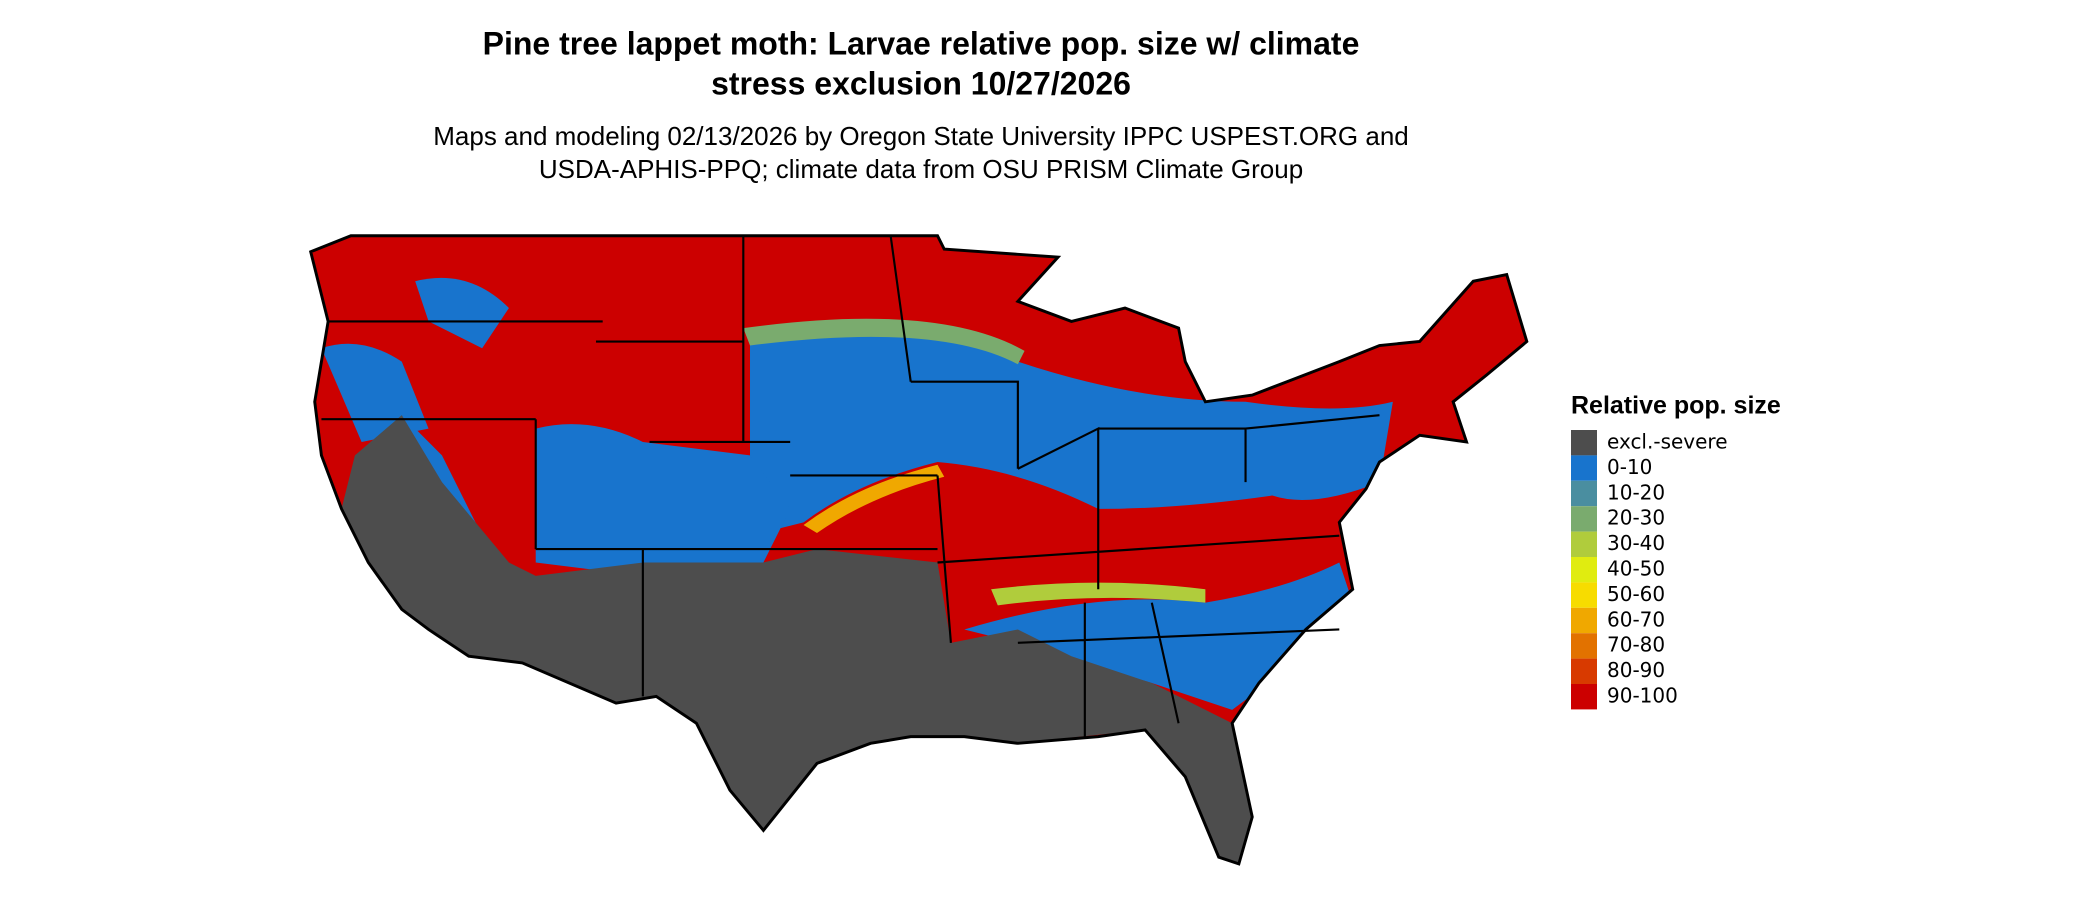 The width and height of the screenshot is (2100, 897). I want to click on legend-label: 10-20, so click(1636, 492).